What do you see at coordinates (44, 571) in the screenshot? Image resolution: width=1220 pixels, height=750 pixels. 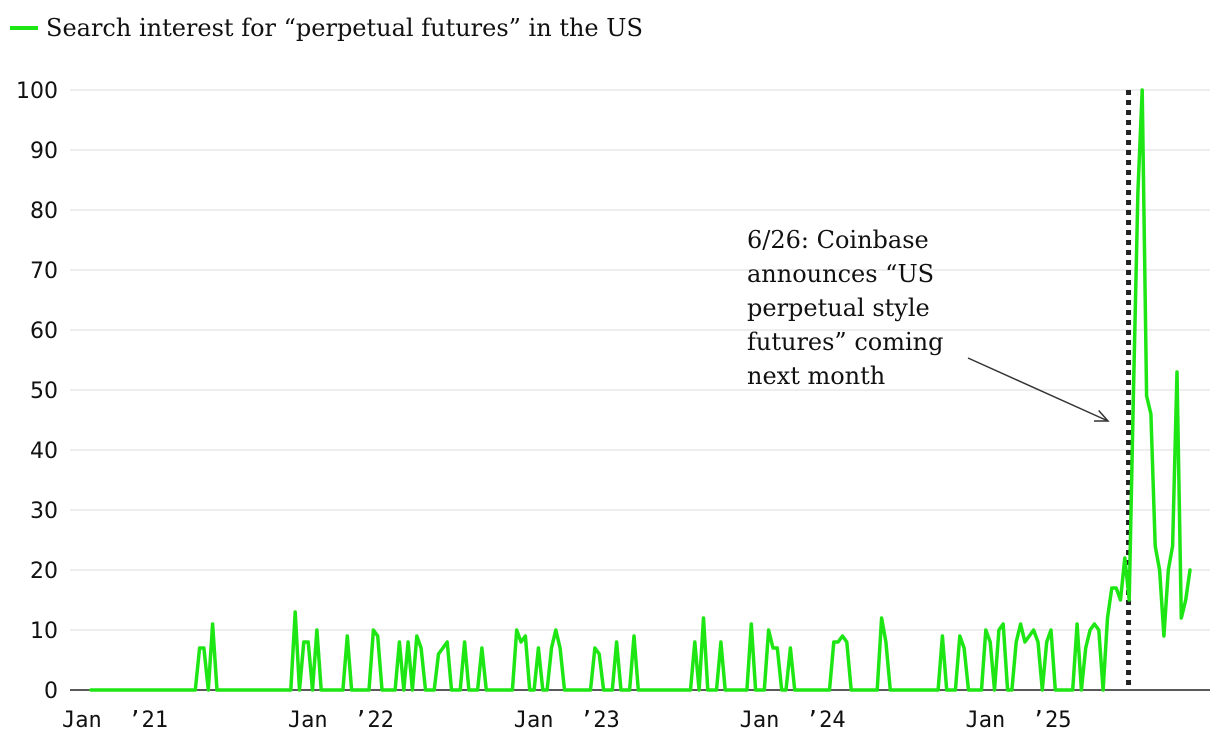 I see `y-tick-label: 20` at bounding box center [44, 571].